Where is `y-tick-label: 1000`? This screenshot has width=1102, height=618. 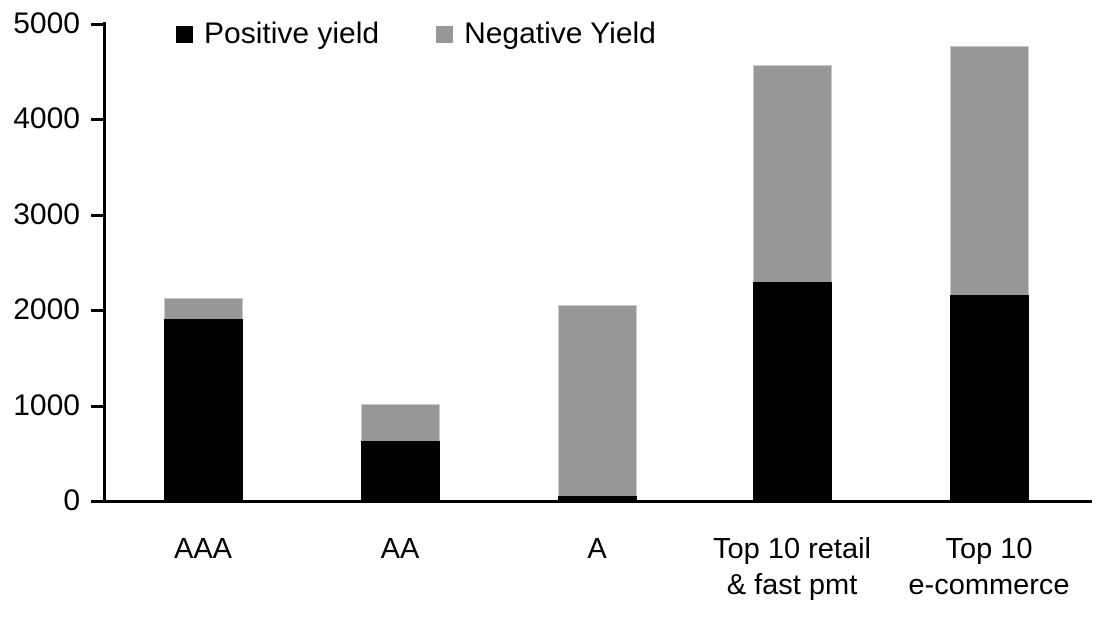
y-tick-label: 1000 is located at coordinates (46, 405).